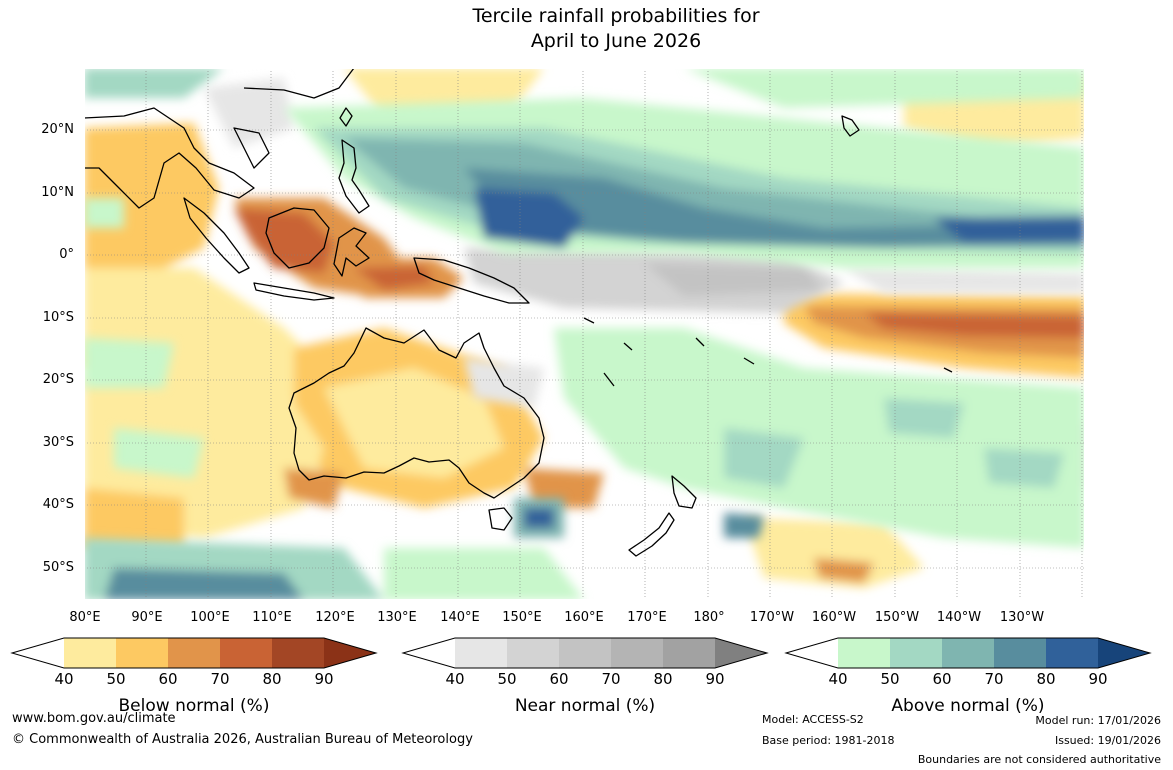  What do you see at coordinates (194, 706) in the screenshot?
I see `below-normal-title: Below normal (%)` at bounding box center [194, 706].